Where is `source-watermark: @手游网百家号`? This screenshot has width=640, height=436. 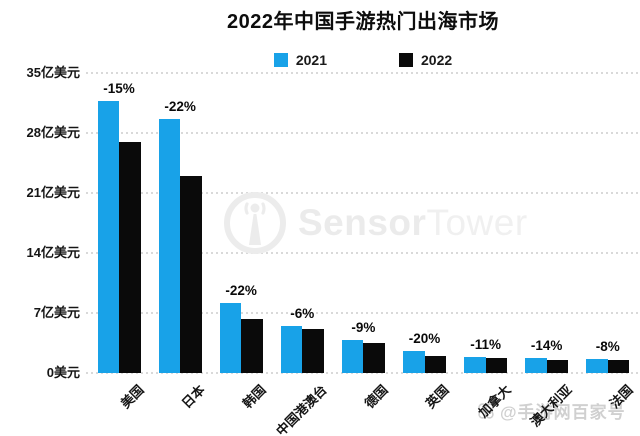 source-watermark: @手游网百家号 is located at coordinates (551, 410).